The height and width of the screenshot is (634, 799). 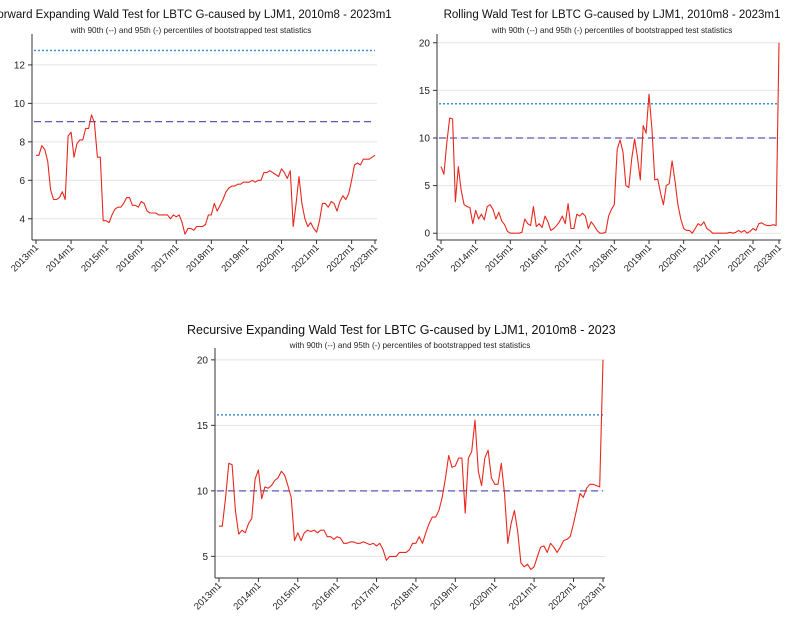 What do you see at coordinates (427, 234) in the screenshot?
I see `y-tick-label: 0` at bounding box center [427, 234].